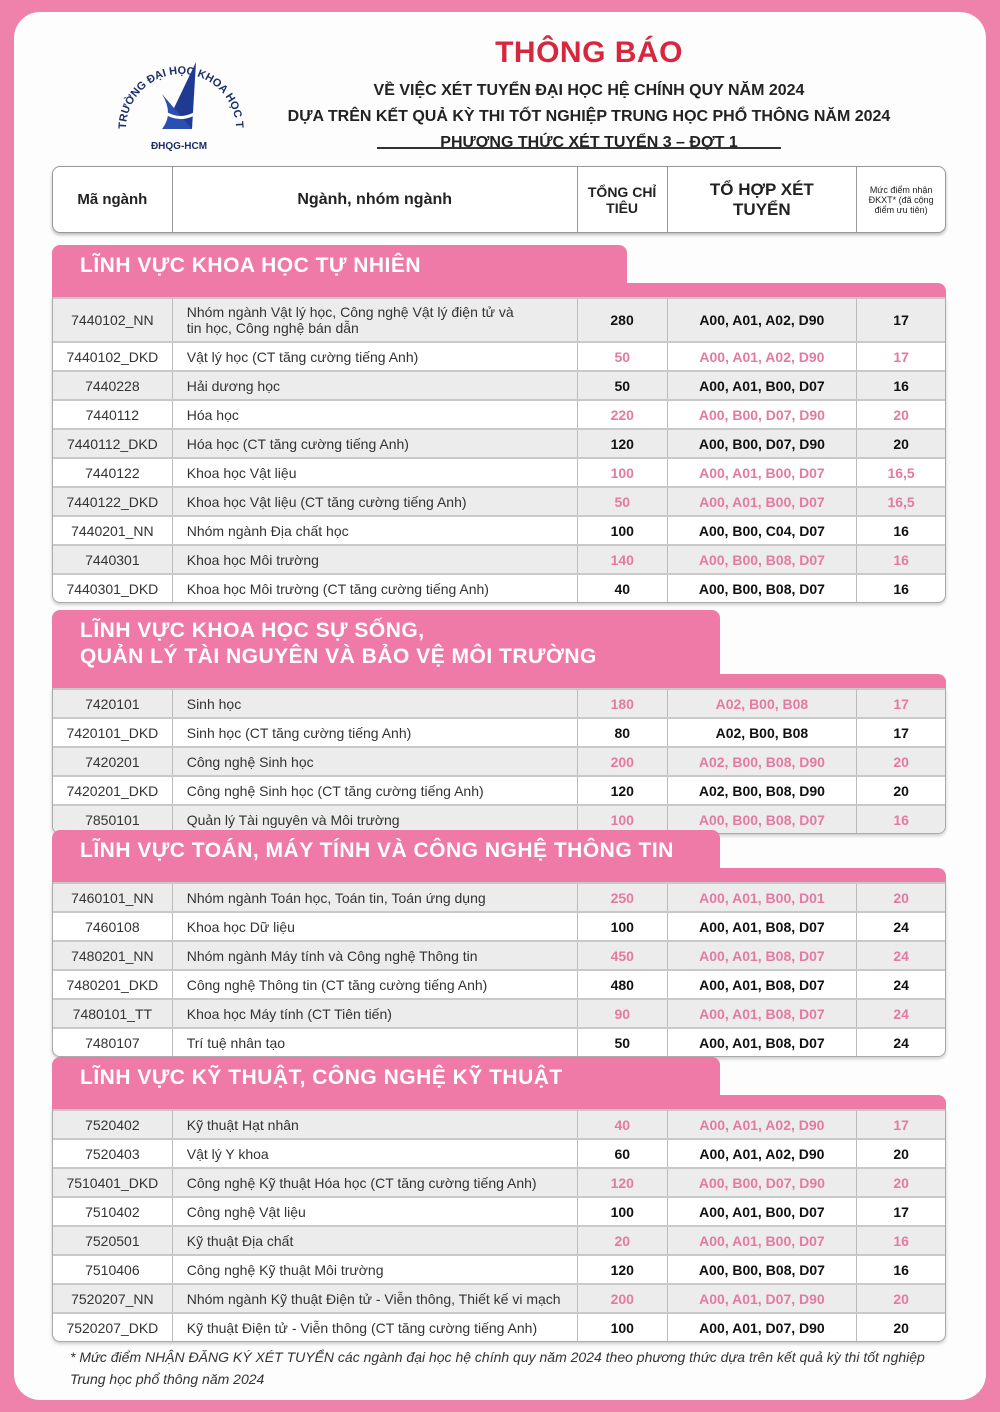  What do you see at coordinates (623, 897) in the screenshot?
I see `quota: 250` at bounding box center [623, 897].